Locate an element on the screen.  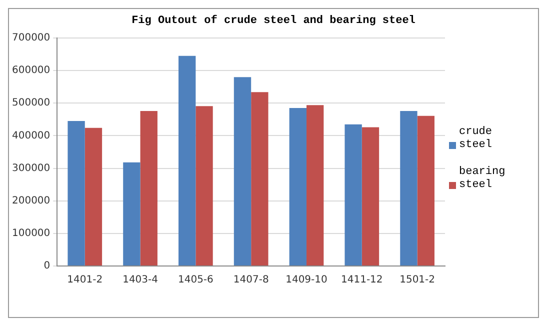
legend-label: bearing steel is located at coordinates (482, 179).